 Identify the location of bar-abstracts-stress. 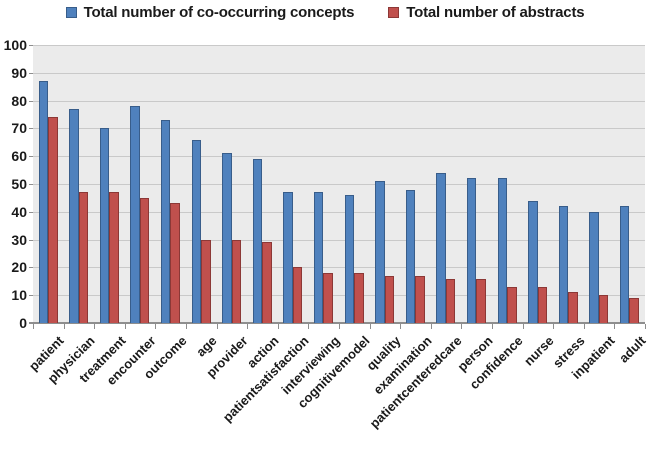
(573, 307).